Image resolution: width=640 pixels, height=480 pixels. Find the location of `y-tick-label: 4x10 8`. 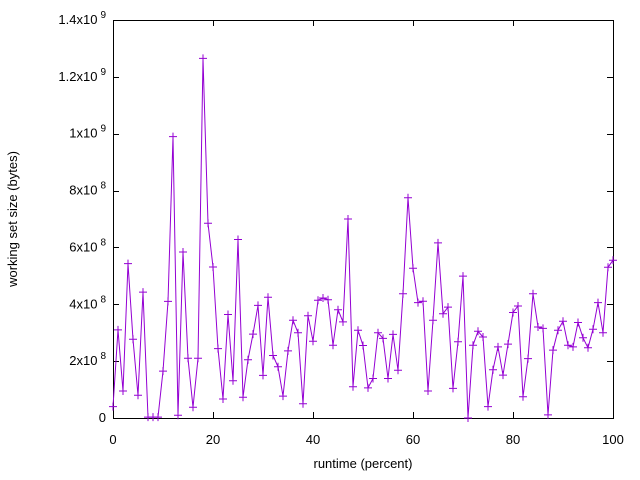

y-tick-label: 4x10 8 is located at coordinates (87, 302).